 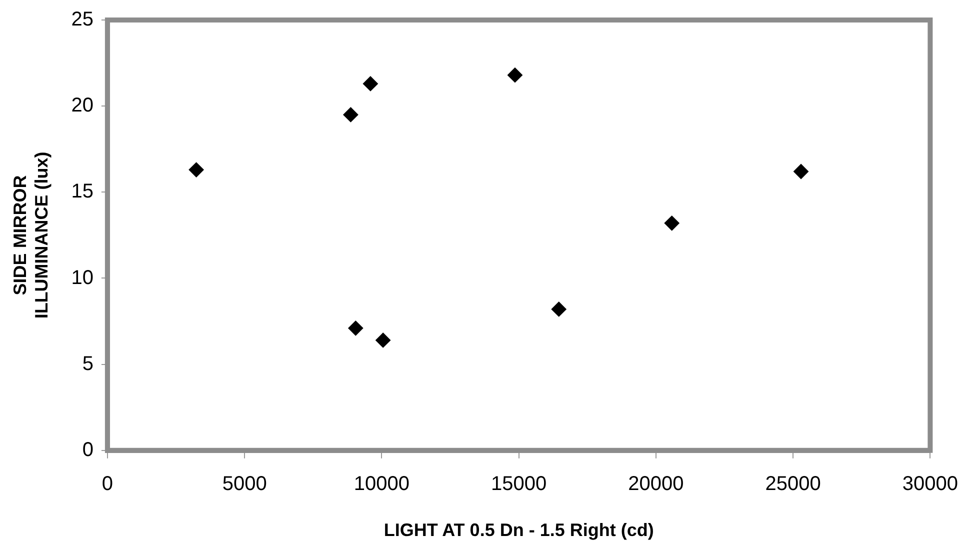 What do you see at coordinates (82, 105) in the screenshot?
I see `y-tick-label: 20` at bounding box center [82, 105].